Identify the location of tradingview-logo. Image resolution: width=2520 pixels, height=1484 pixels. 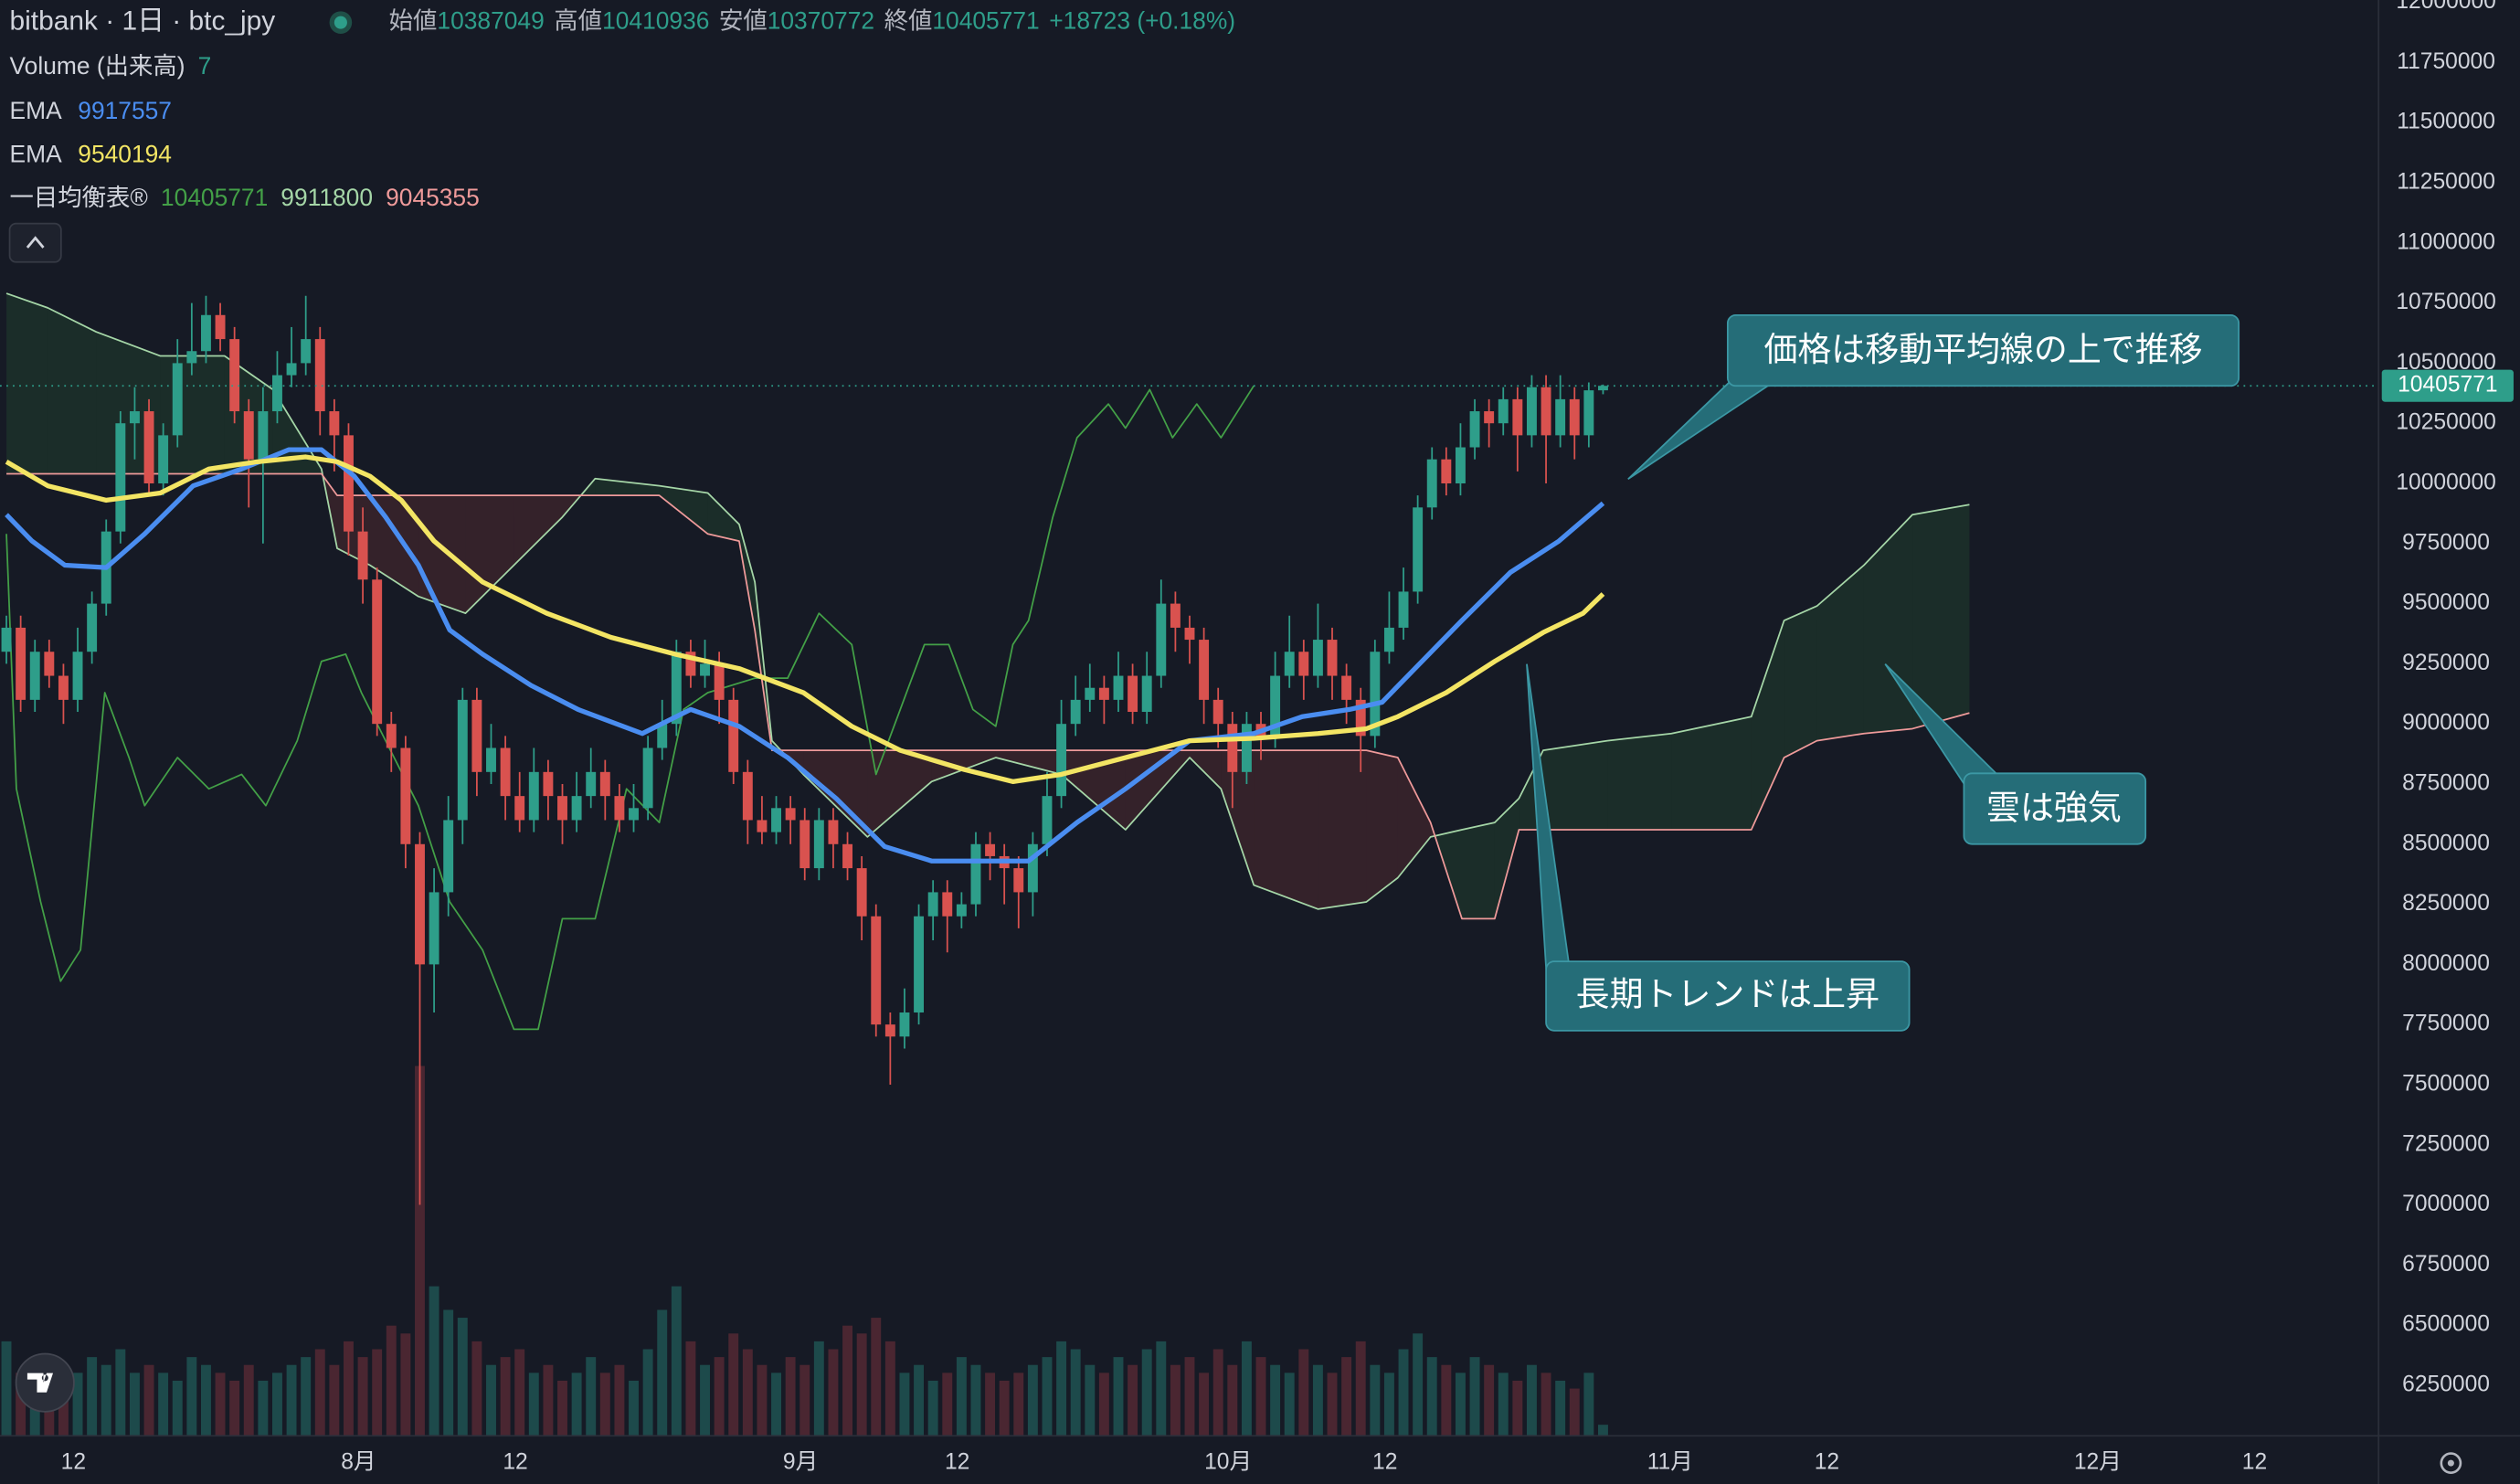
(45, 1382).